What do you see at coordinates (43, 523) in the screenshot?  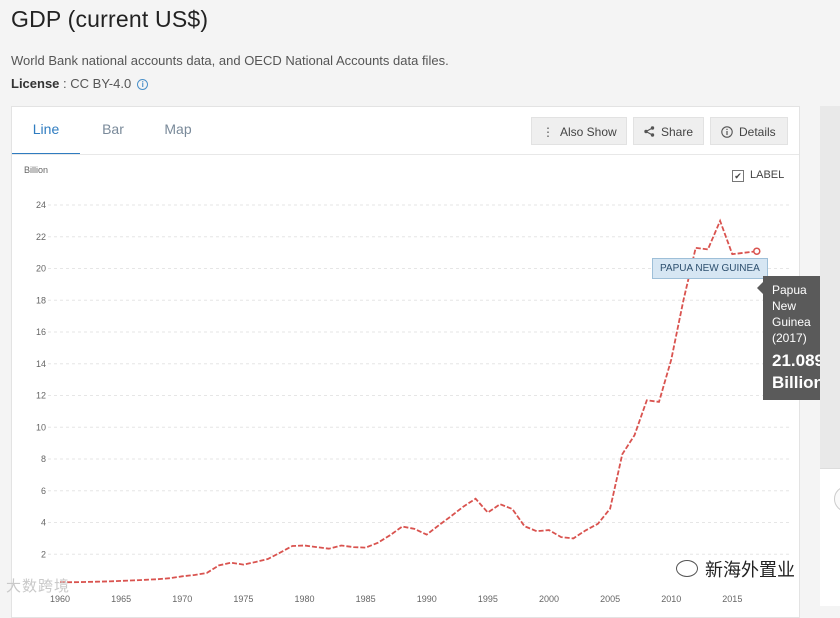 I see `y-tick-label: 4` at bounding box center [43, 523].